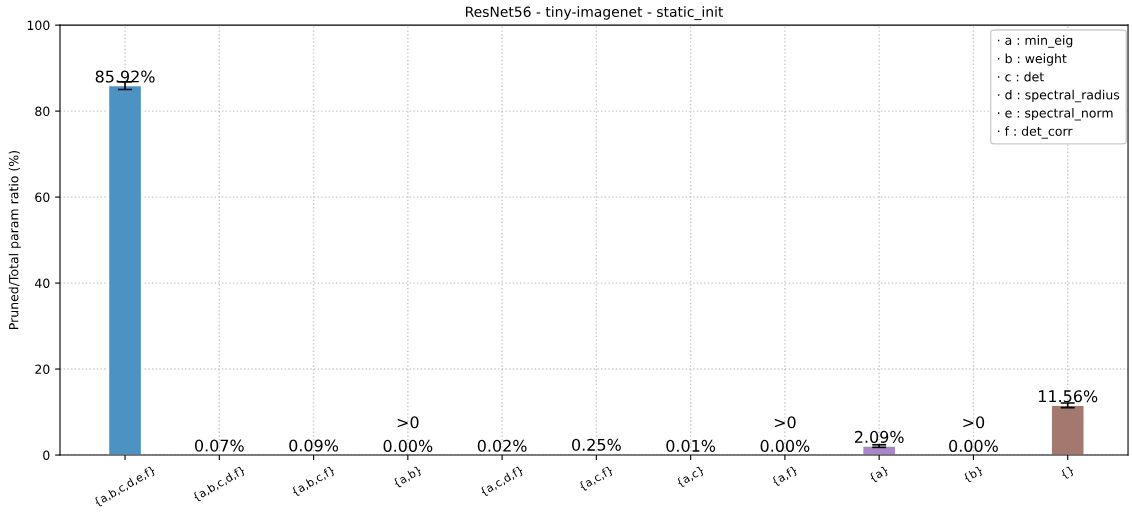 The width and height of the screenshot is (1132, 513). I want to click on data-label: 0.07%, so click(219, 445).